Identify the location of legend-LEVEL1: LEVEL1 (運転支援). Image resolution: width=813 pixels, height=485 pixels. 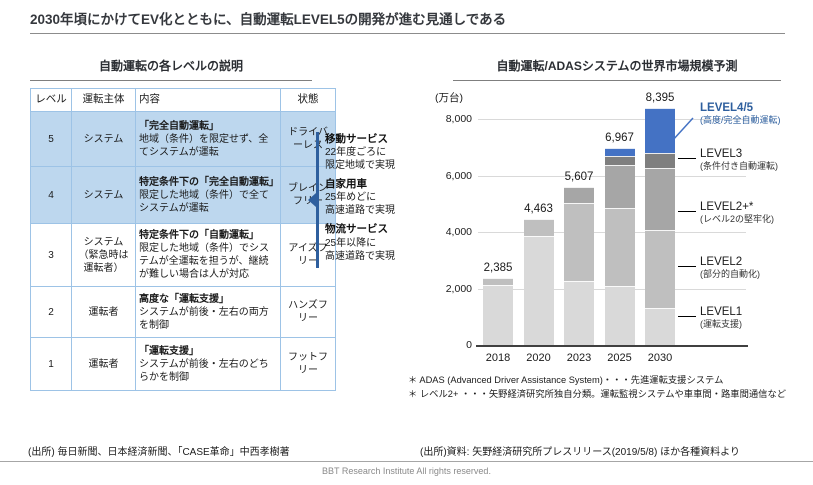
(756, 318).